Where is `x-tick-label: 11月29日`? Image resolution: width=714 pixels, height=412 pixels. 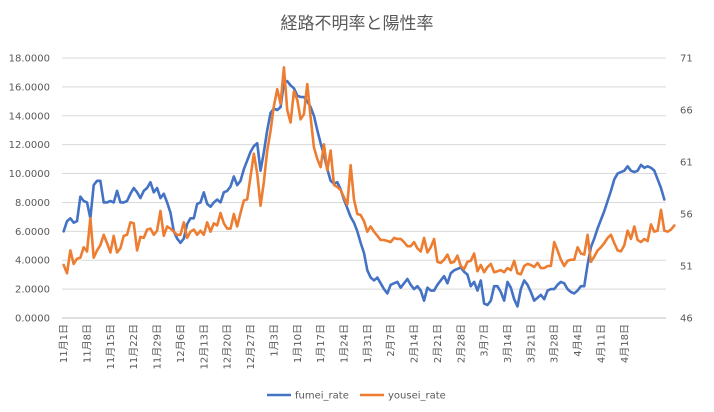
x-tick-label: 11月29日 is located at coordinates (158, 346).